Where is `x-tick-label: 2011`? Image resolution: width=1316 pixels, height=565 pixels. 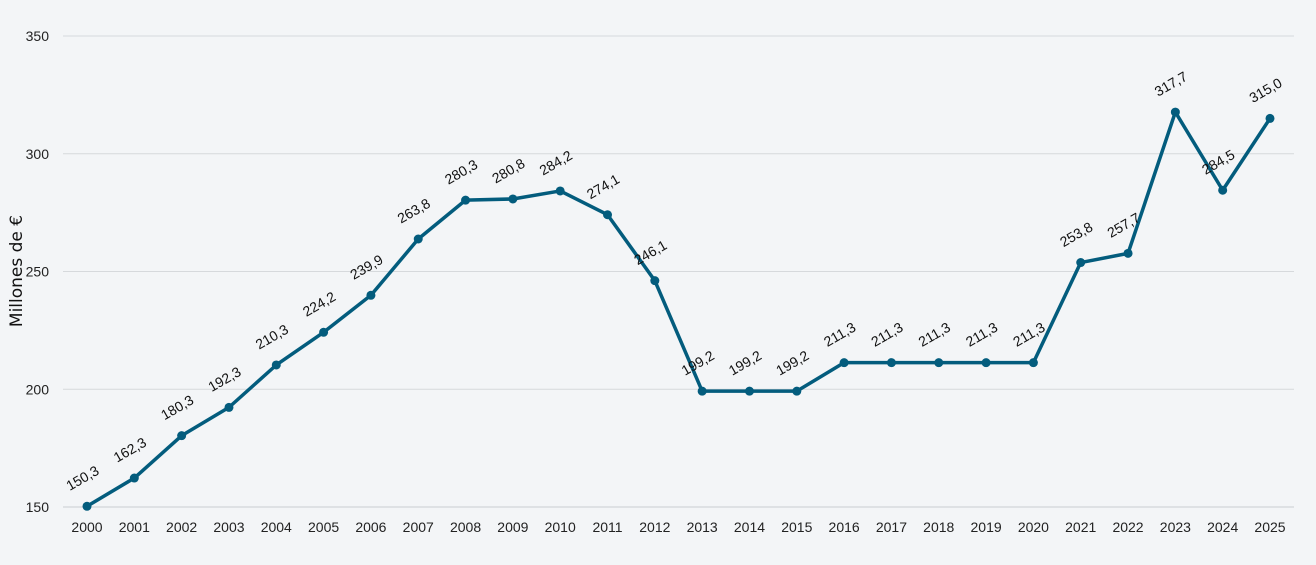
x-tick-label: 2011 is located at coordinates (607, 527).